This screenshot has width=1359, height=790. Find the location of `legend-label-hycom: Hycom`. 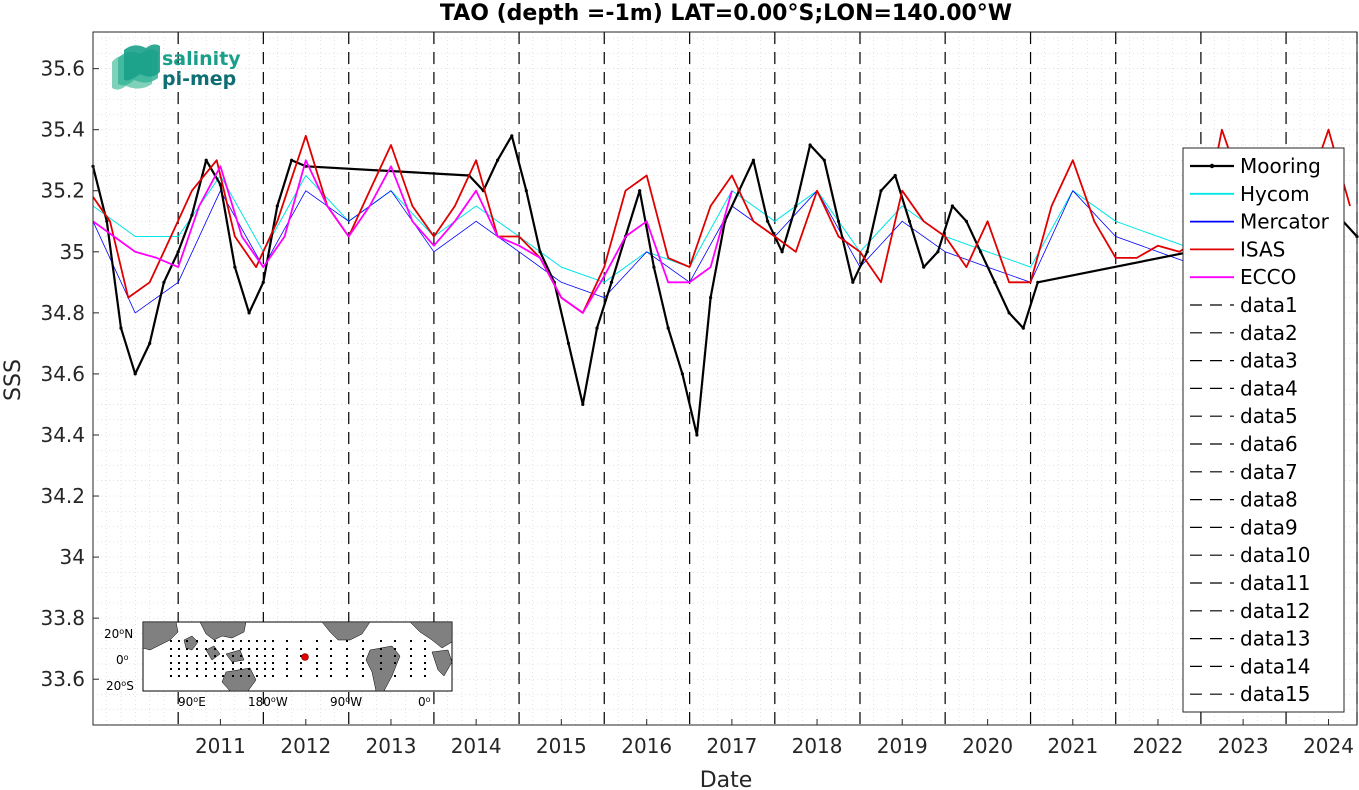

legend-label-hycom: Hycom is located at coordinates (1275, 194).